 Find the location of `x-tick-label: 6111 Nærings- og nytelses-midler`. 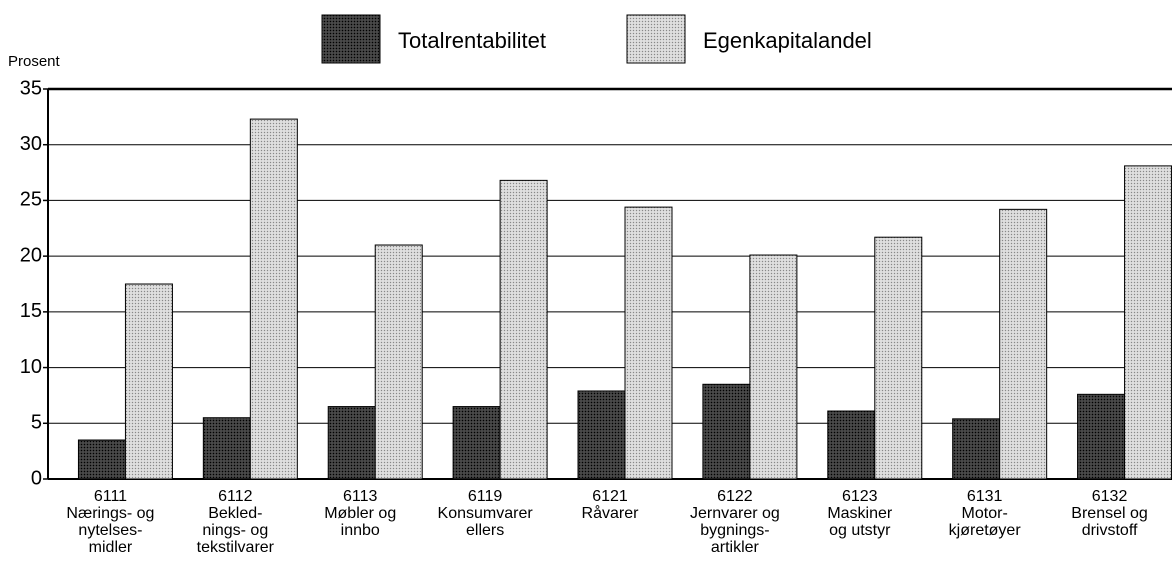

x-tick-label: 6111 Nærings- og nytelses-midler is located at coordinates (110, 522).